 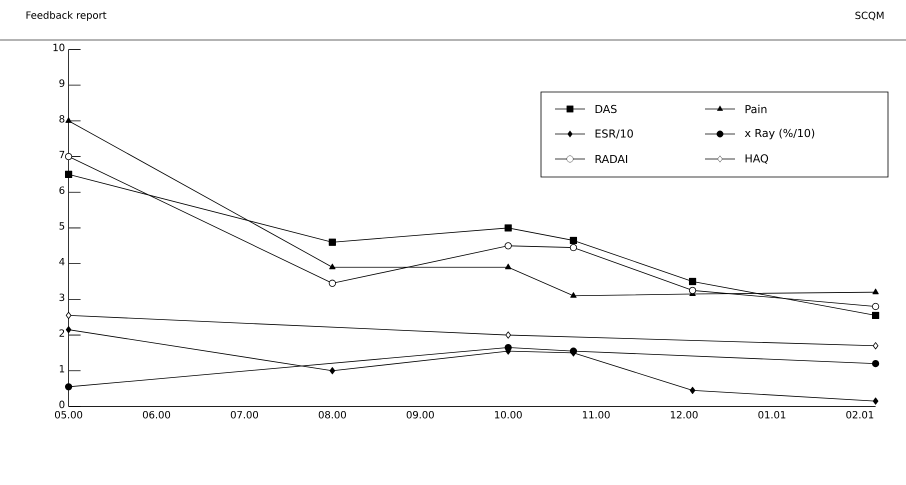 What do you see at coordinates (756, 109) in the screenshot?
I see `legend-label: Pain` at bounding box center [756, 109].